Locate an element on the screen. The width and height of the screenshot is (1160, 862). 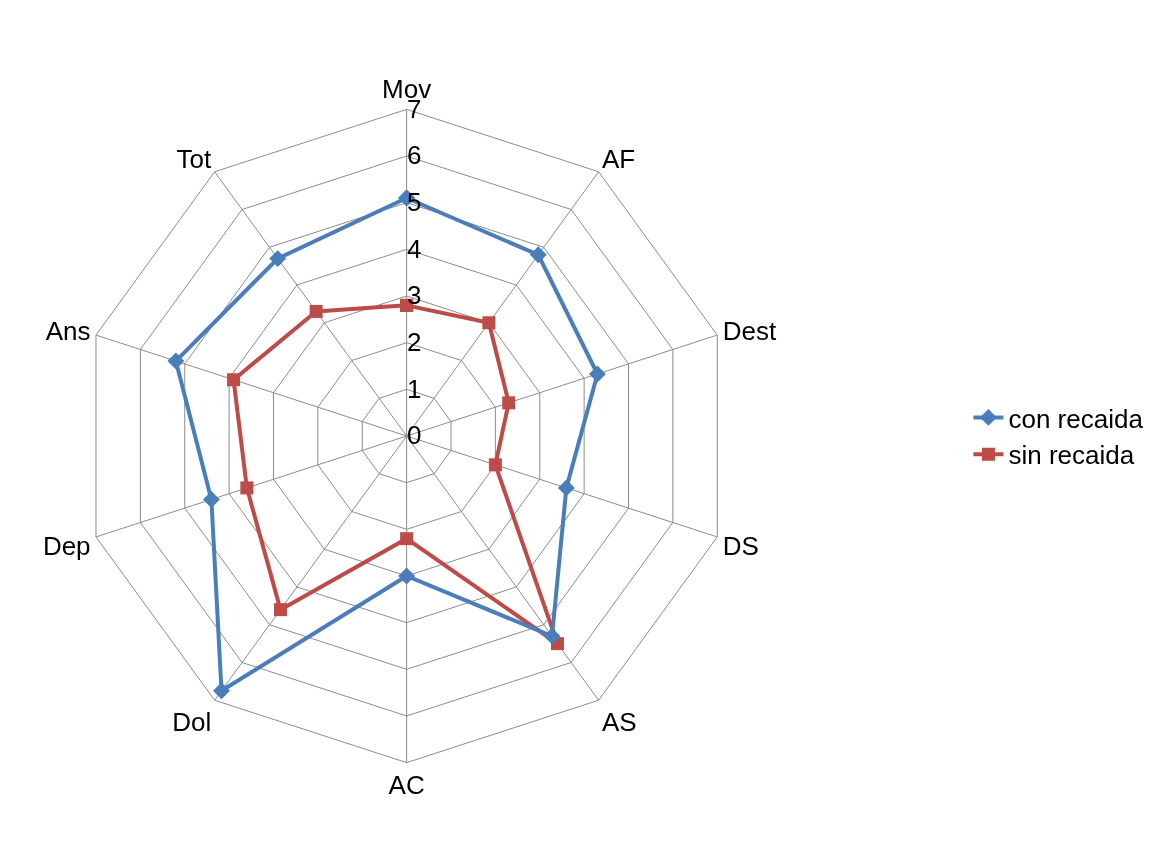
spoke-label: DS is located at coordinates (740, 546).